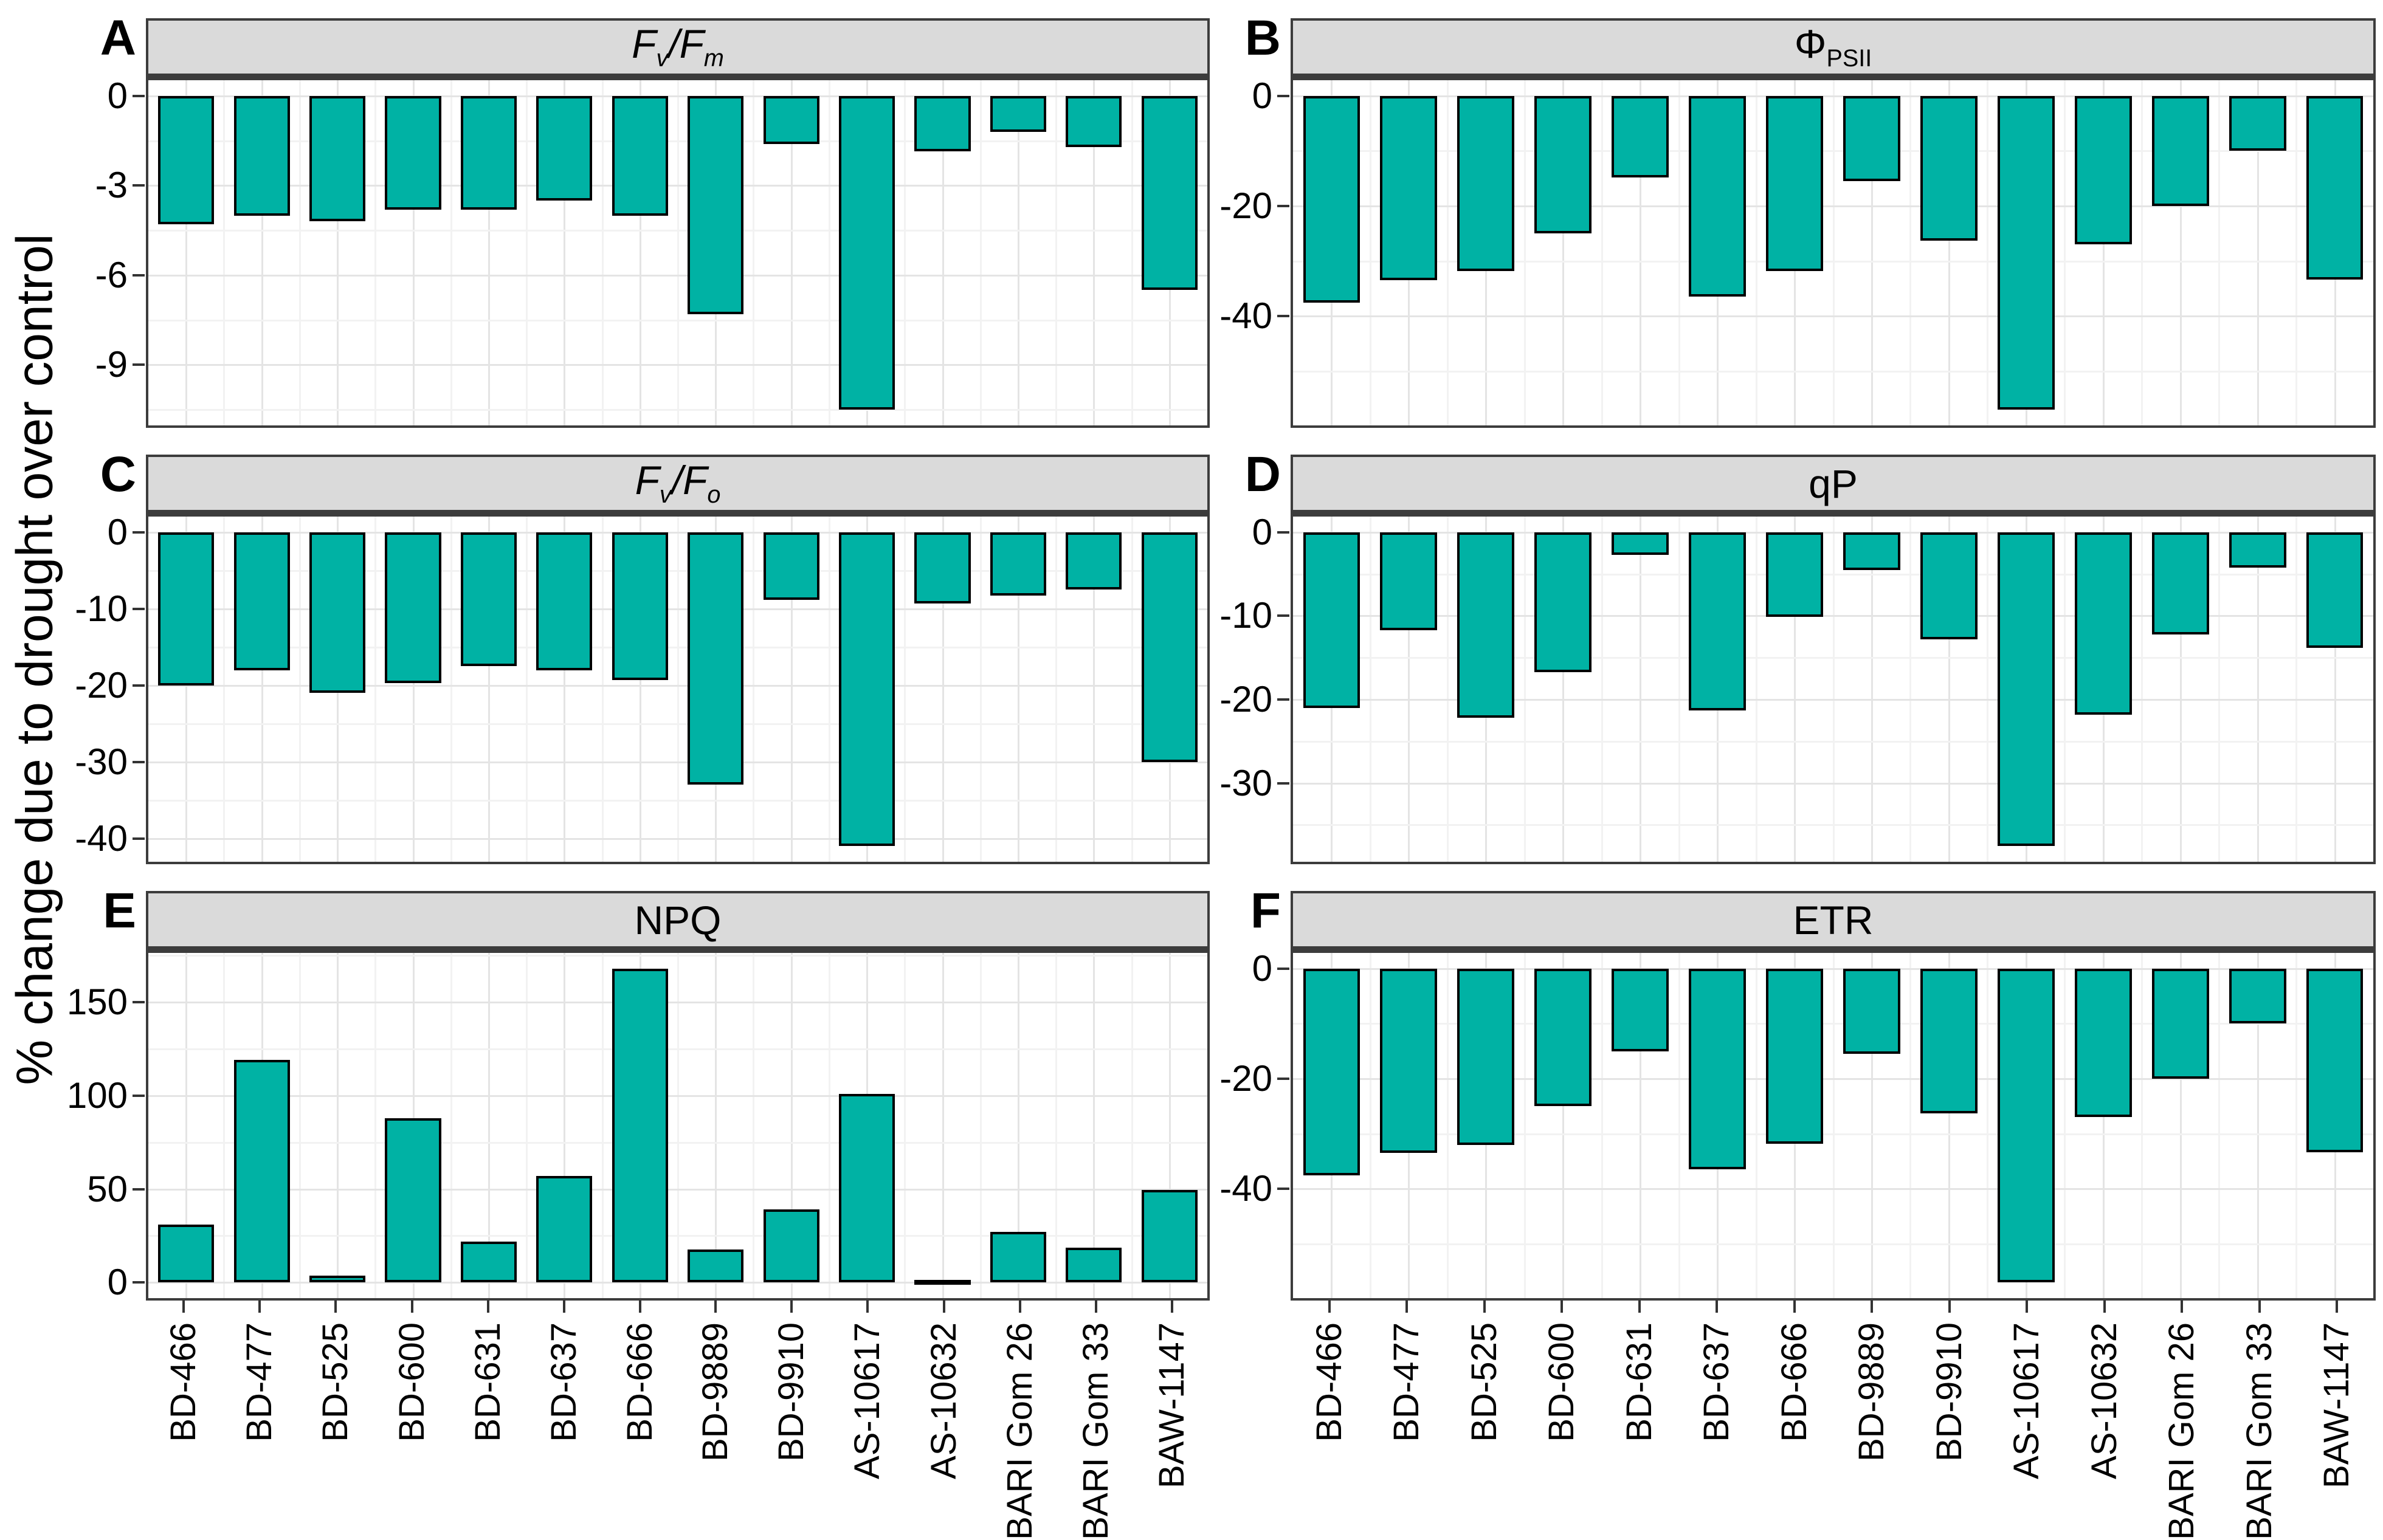 The width and height of the screenshot is (2383, 1540). What do you see at coordinates (411, 1382) in the screenshot?
I see `x-axis-label-BD-600: BD-600` at bounding box center [411, 1382].